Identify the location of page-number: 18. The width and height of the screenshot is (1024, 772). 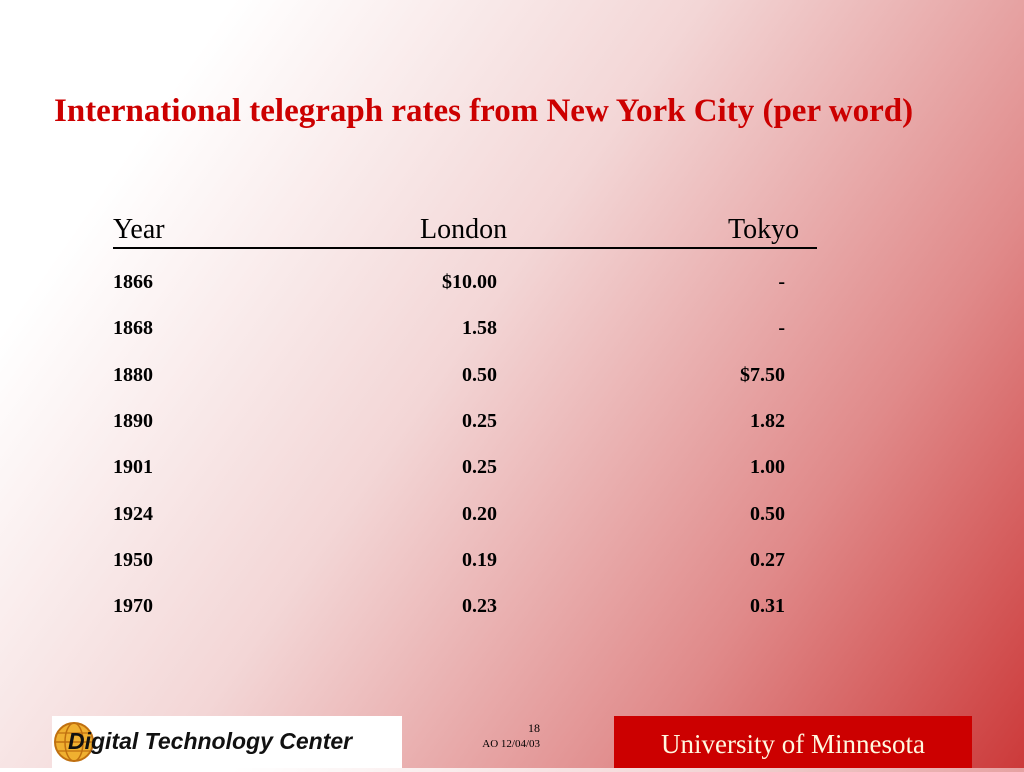
(534, 728).